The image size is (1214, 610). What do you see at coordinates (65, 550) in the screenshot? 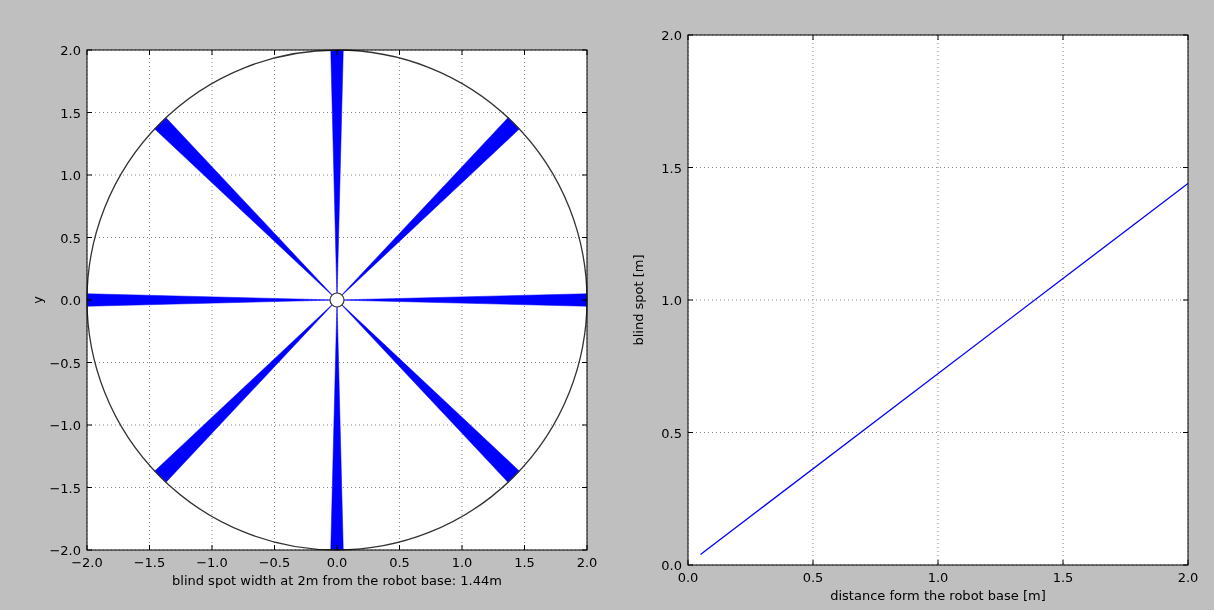
I see `y-tick-label: −2.0` at bounding box center [65, 550].